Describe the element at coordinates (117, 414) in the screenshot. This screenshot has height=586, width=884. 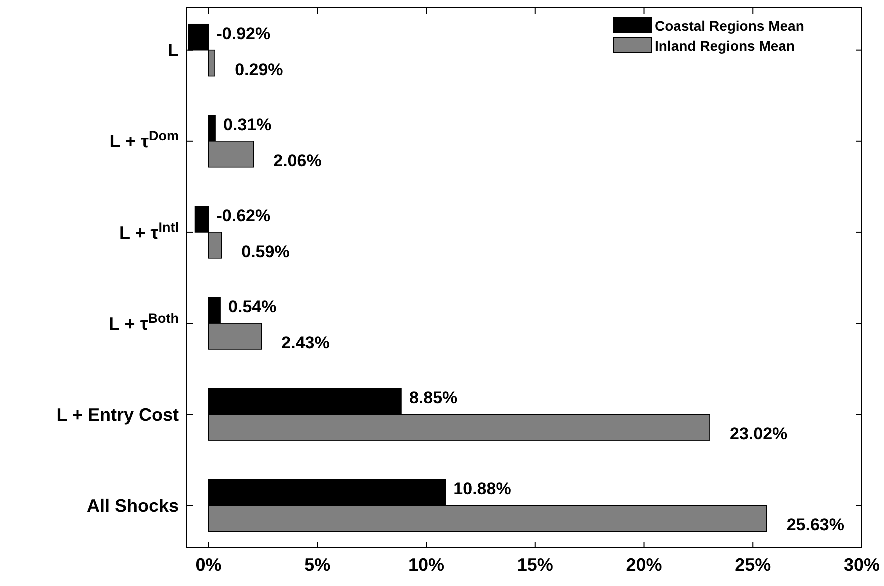
I see `y-tick-label: L + Entry Cost` at that location.